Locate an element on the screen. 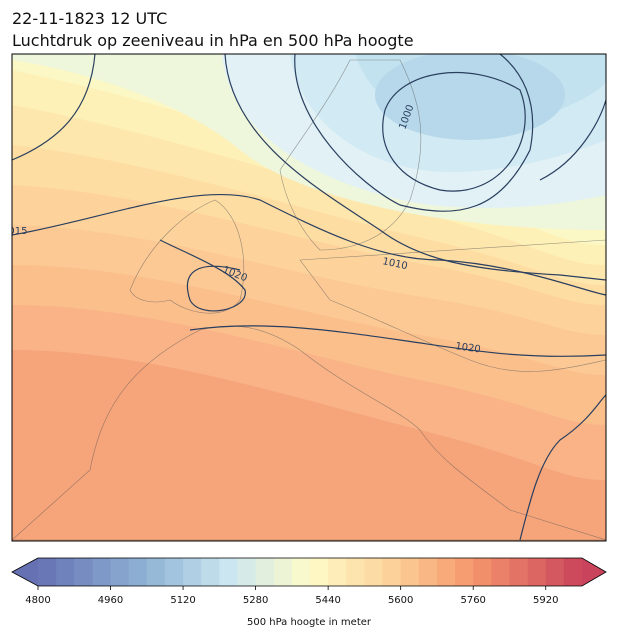 The image size is (618, 643). colorbar: 4800 4960 5120 5280 5440 5600 5760 5920 is located at coordinates (309, 581).